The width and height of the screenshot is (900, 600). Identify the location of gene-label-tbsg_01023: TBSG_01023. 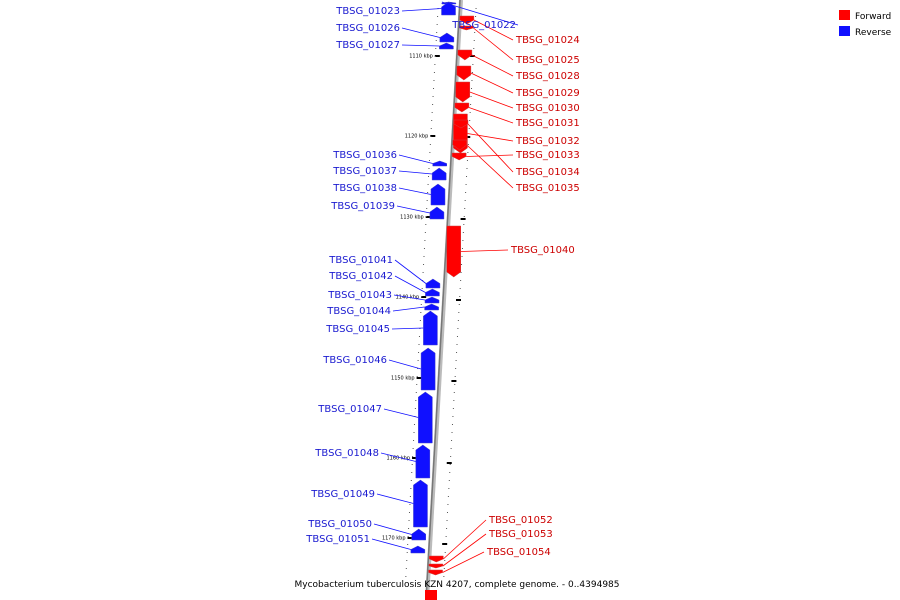
(367, 11).